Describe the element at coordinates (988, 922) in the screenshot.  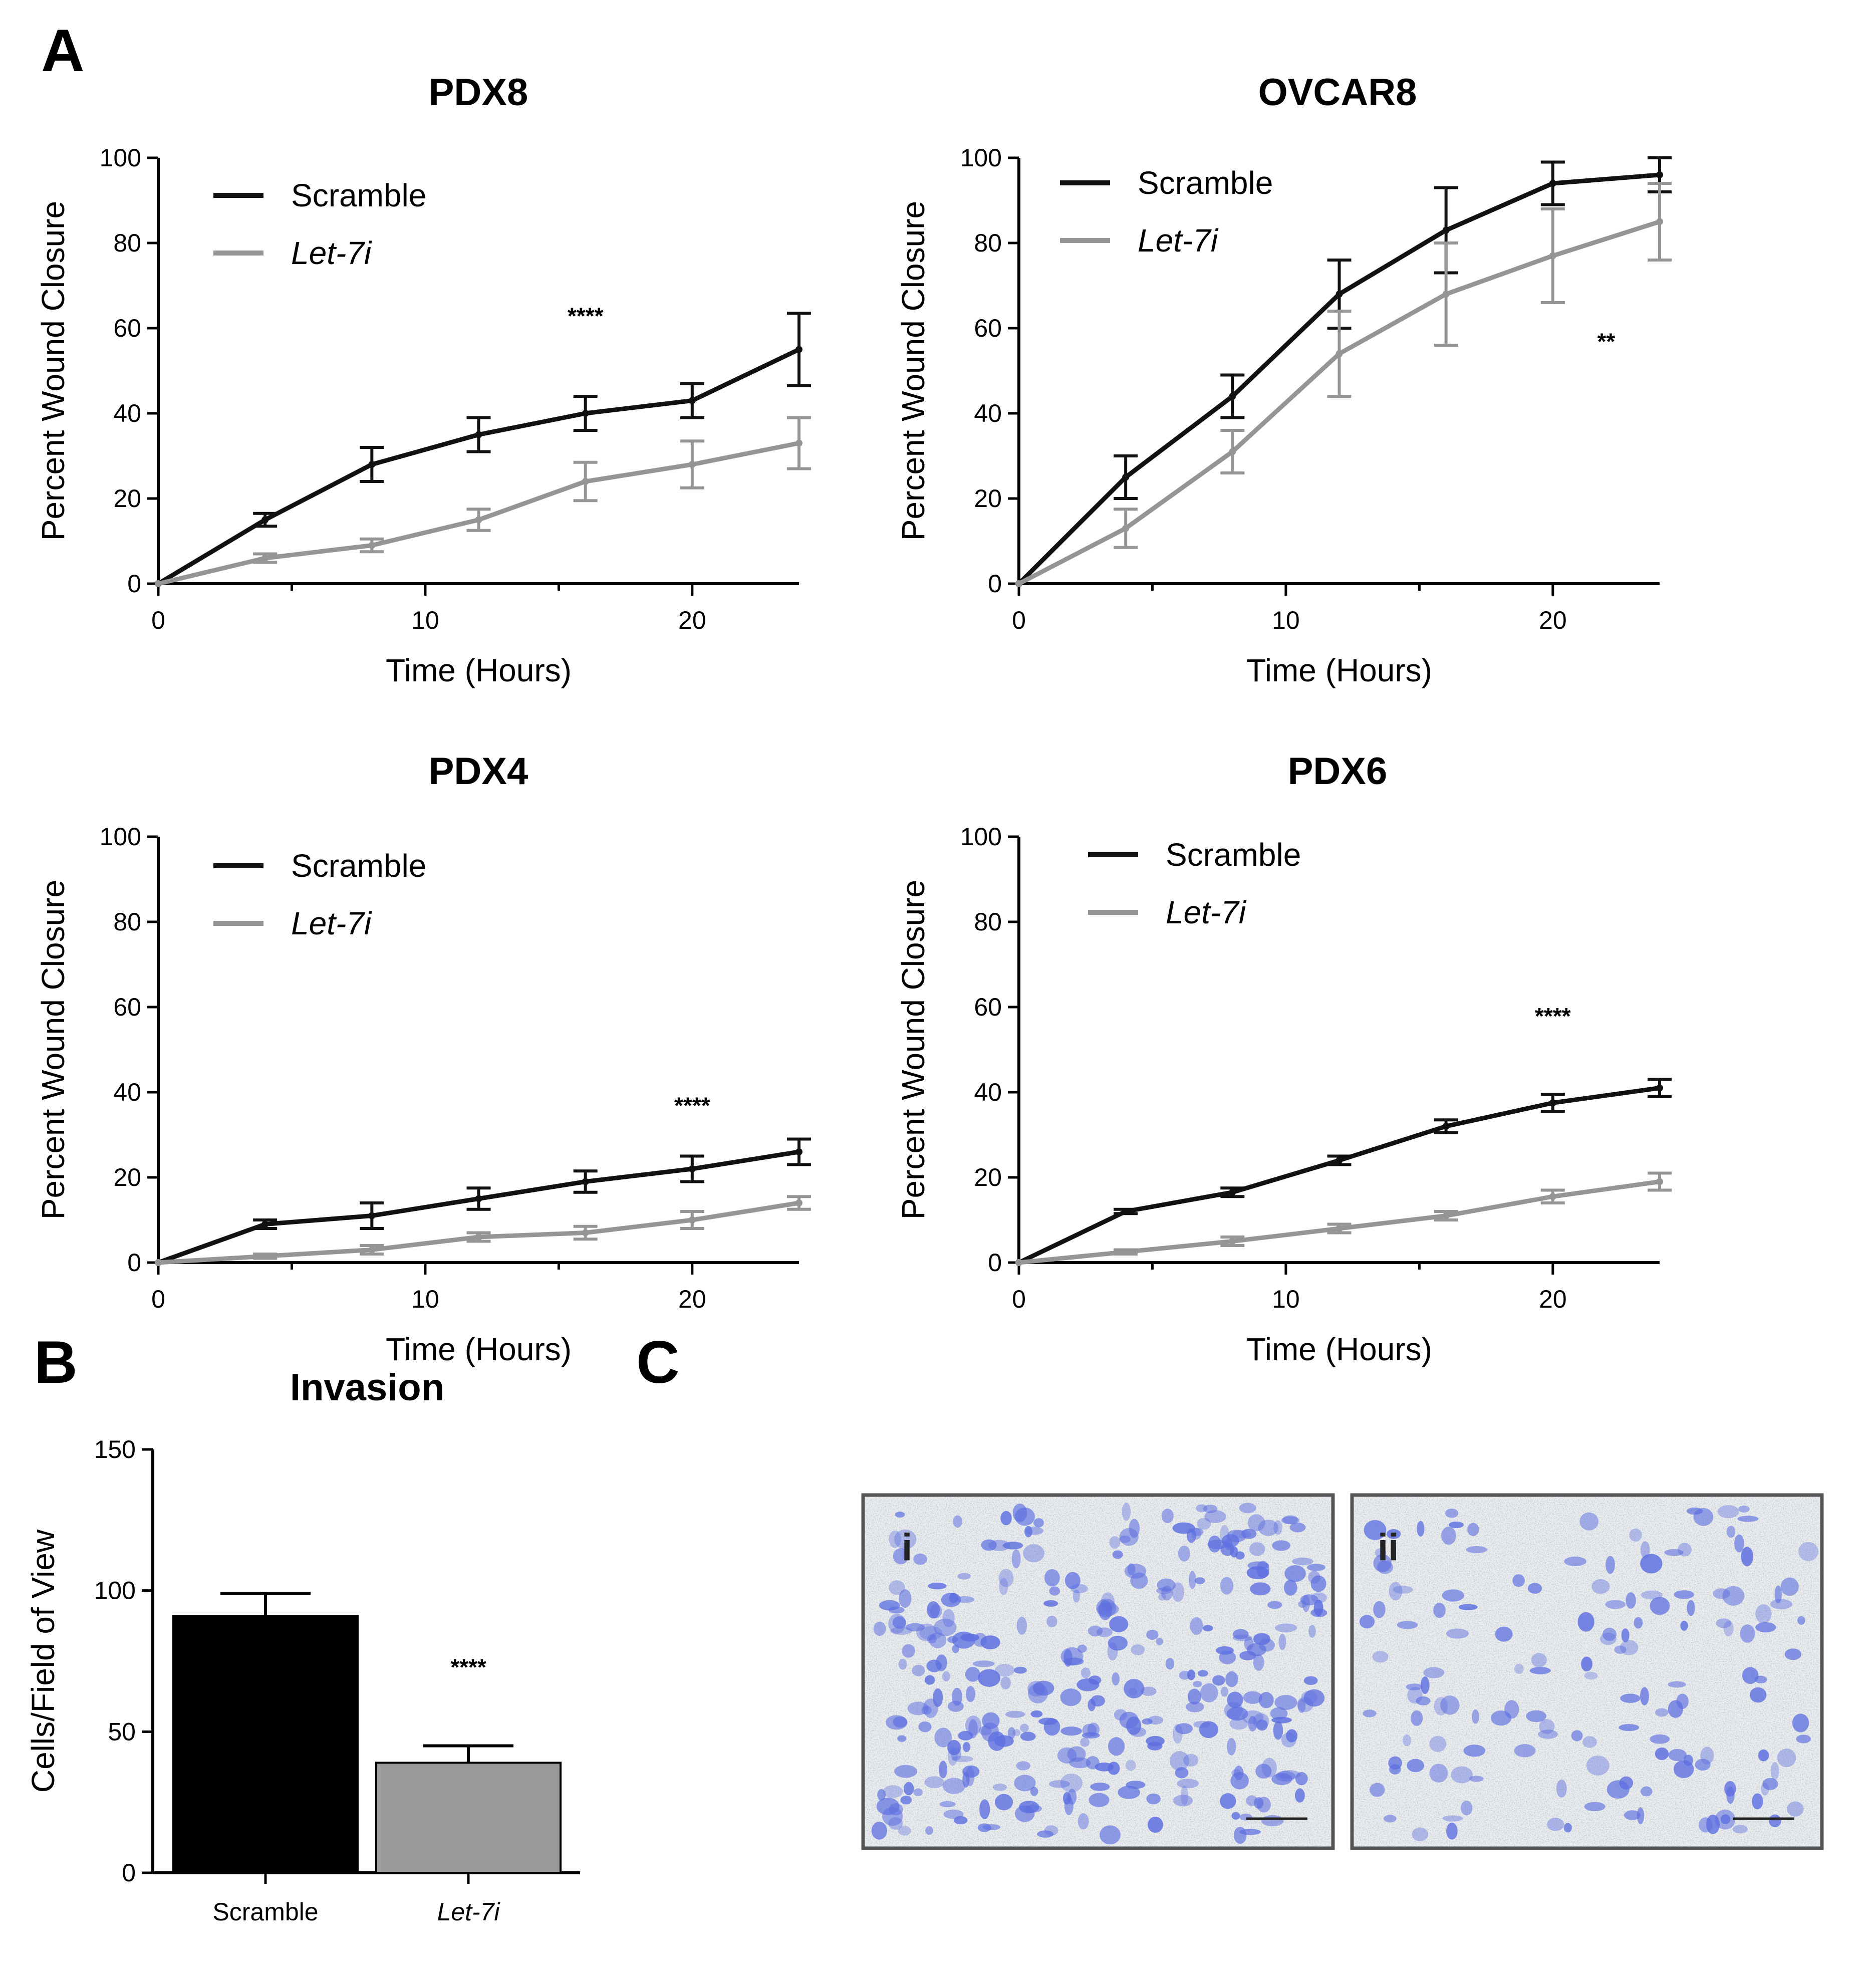
I see `y-tick-label: 80` at that location.